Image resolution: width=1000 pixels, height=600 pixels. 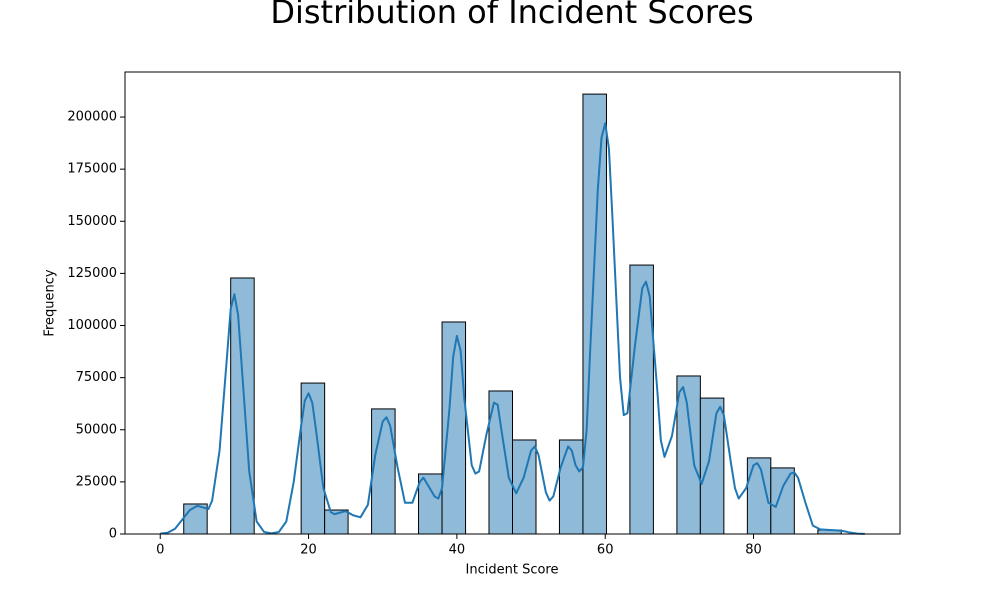 What do you see at coordinates (50, 302) in the screenshot?
I see `y-axis-label: Frequency` at bounding box center [50, 302].